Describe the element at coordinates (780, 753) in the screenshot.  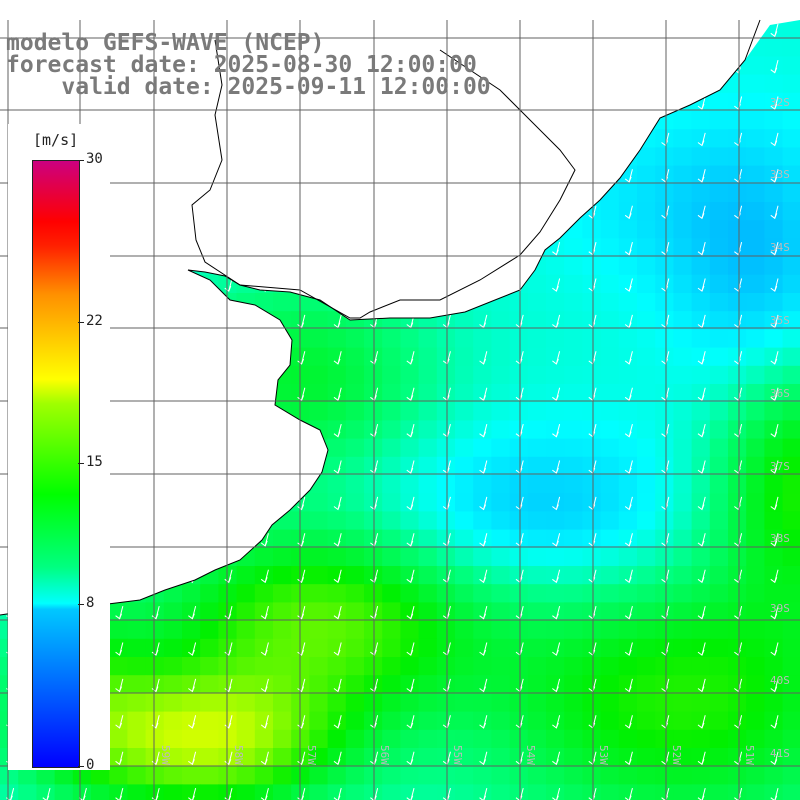
I see `latitude-label: 41S` at that location.